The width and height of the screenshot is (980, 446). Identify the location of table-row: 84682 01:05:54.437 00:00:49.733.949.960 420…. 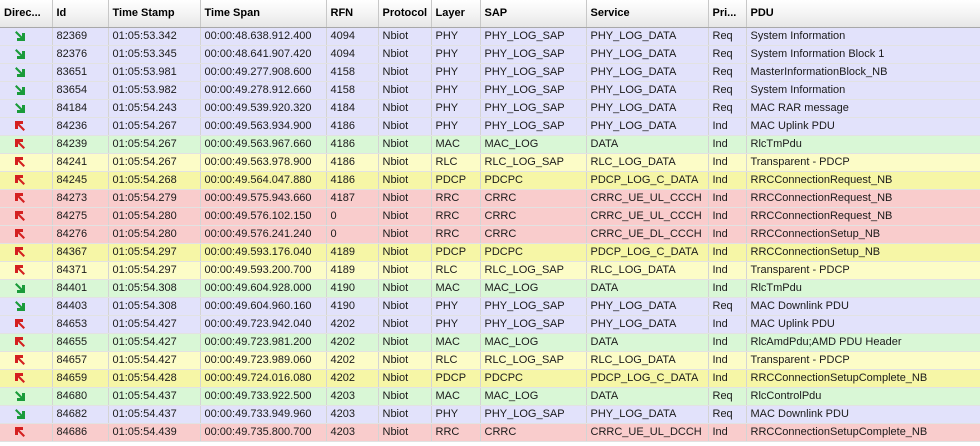
(490, 414).